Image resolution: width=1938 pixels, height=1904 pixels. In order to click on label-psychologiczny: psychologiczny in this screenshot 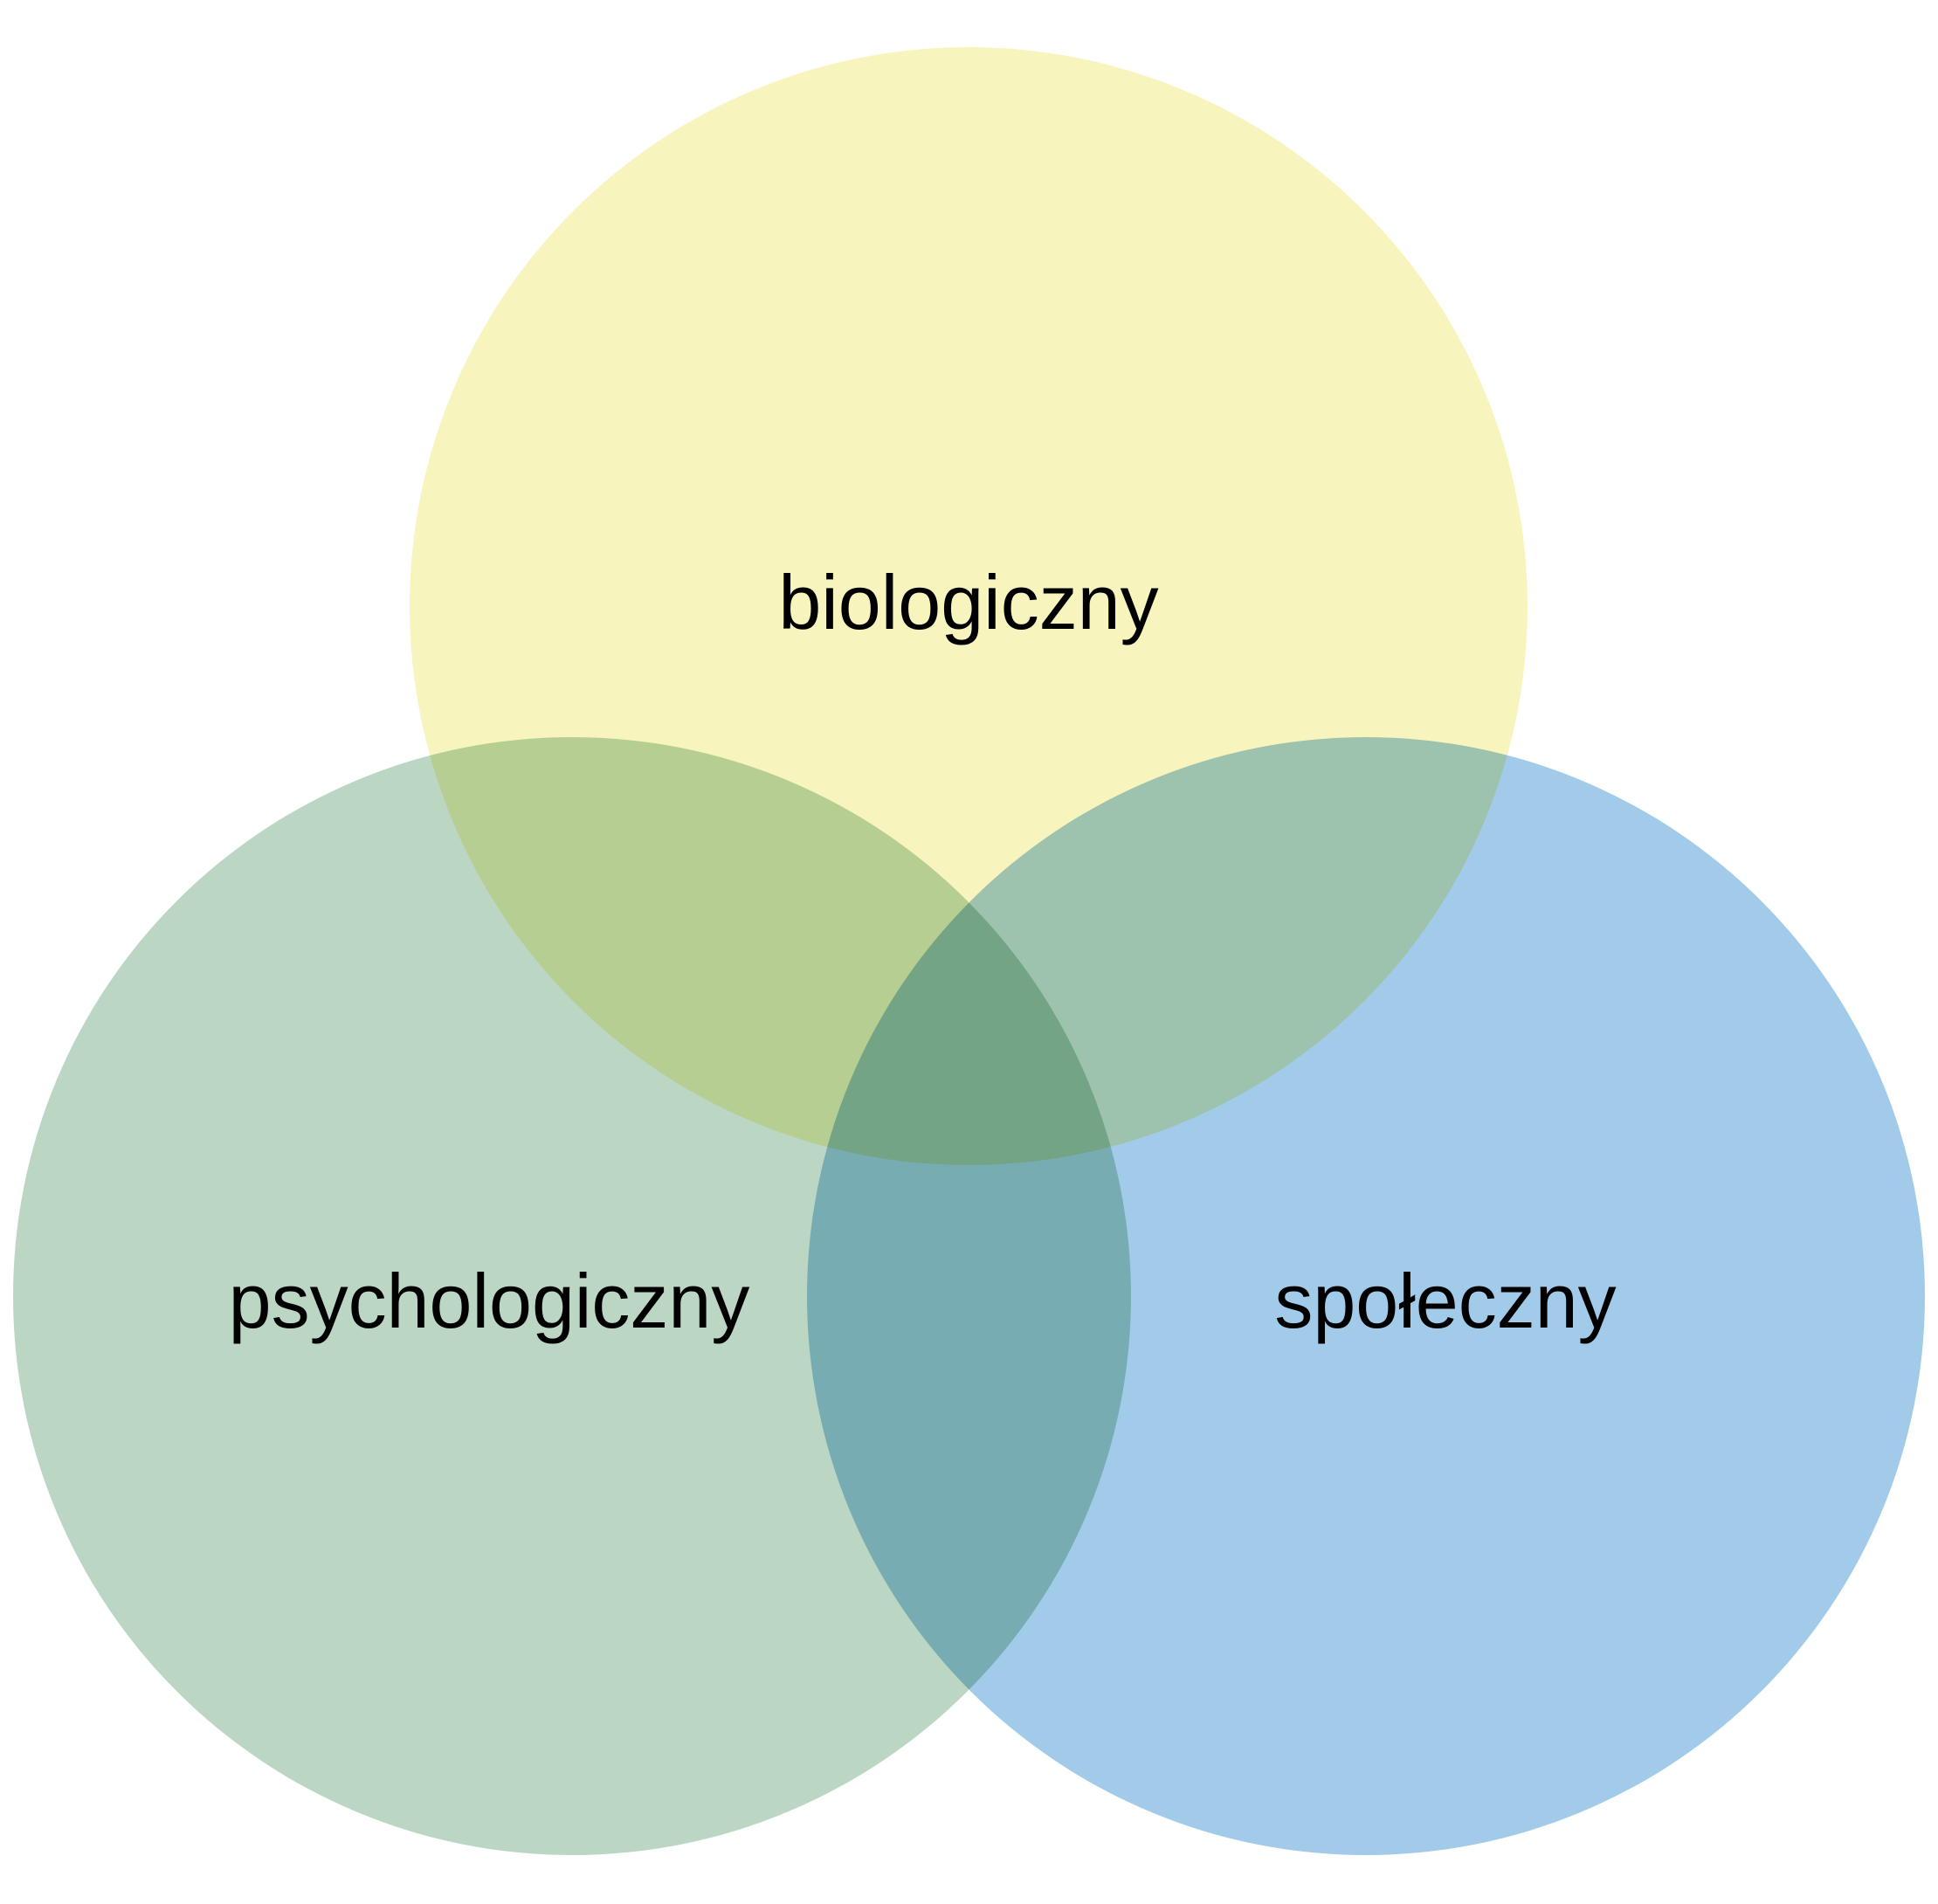, I will do `click(490, 1301)`.